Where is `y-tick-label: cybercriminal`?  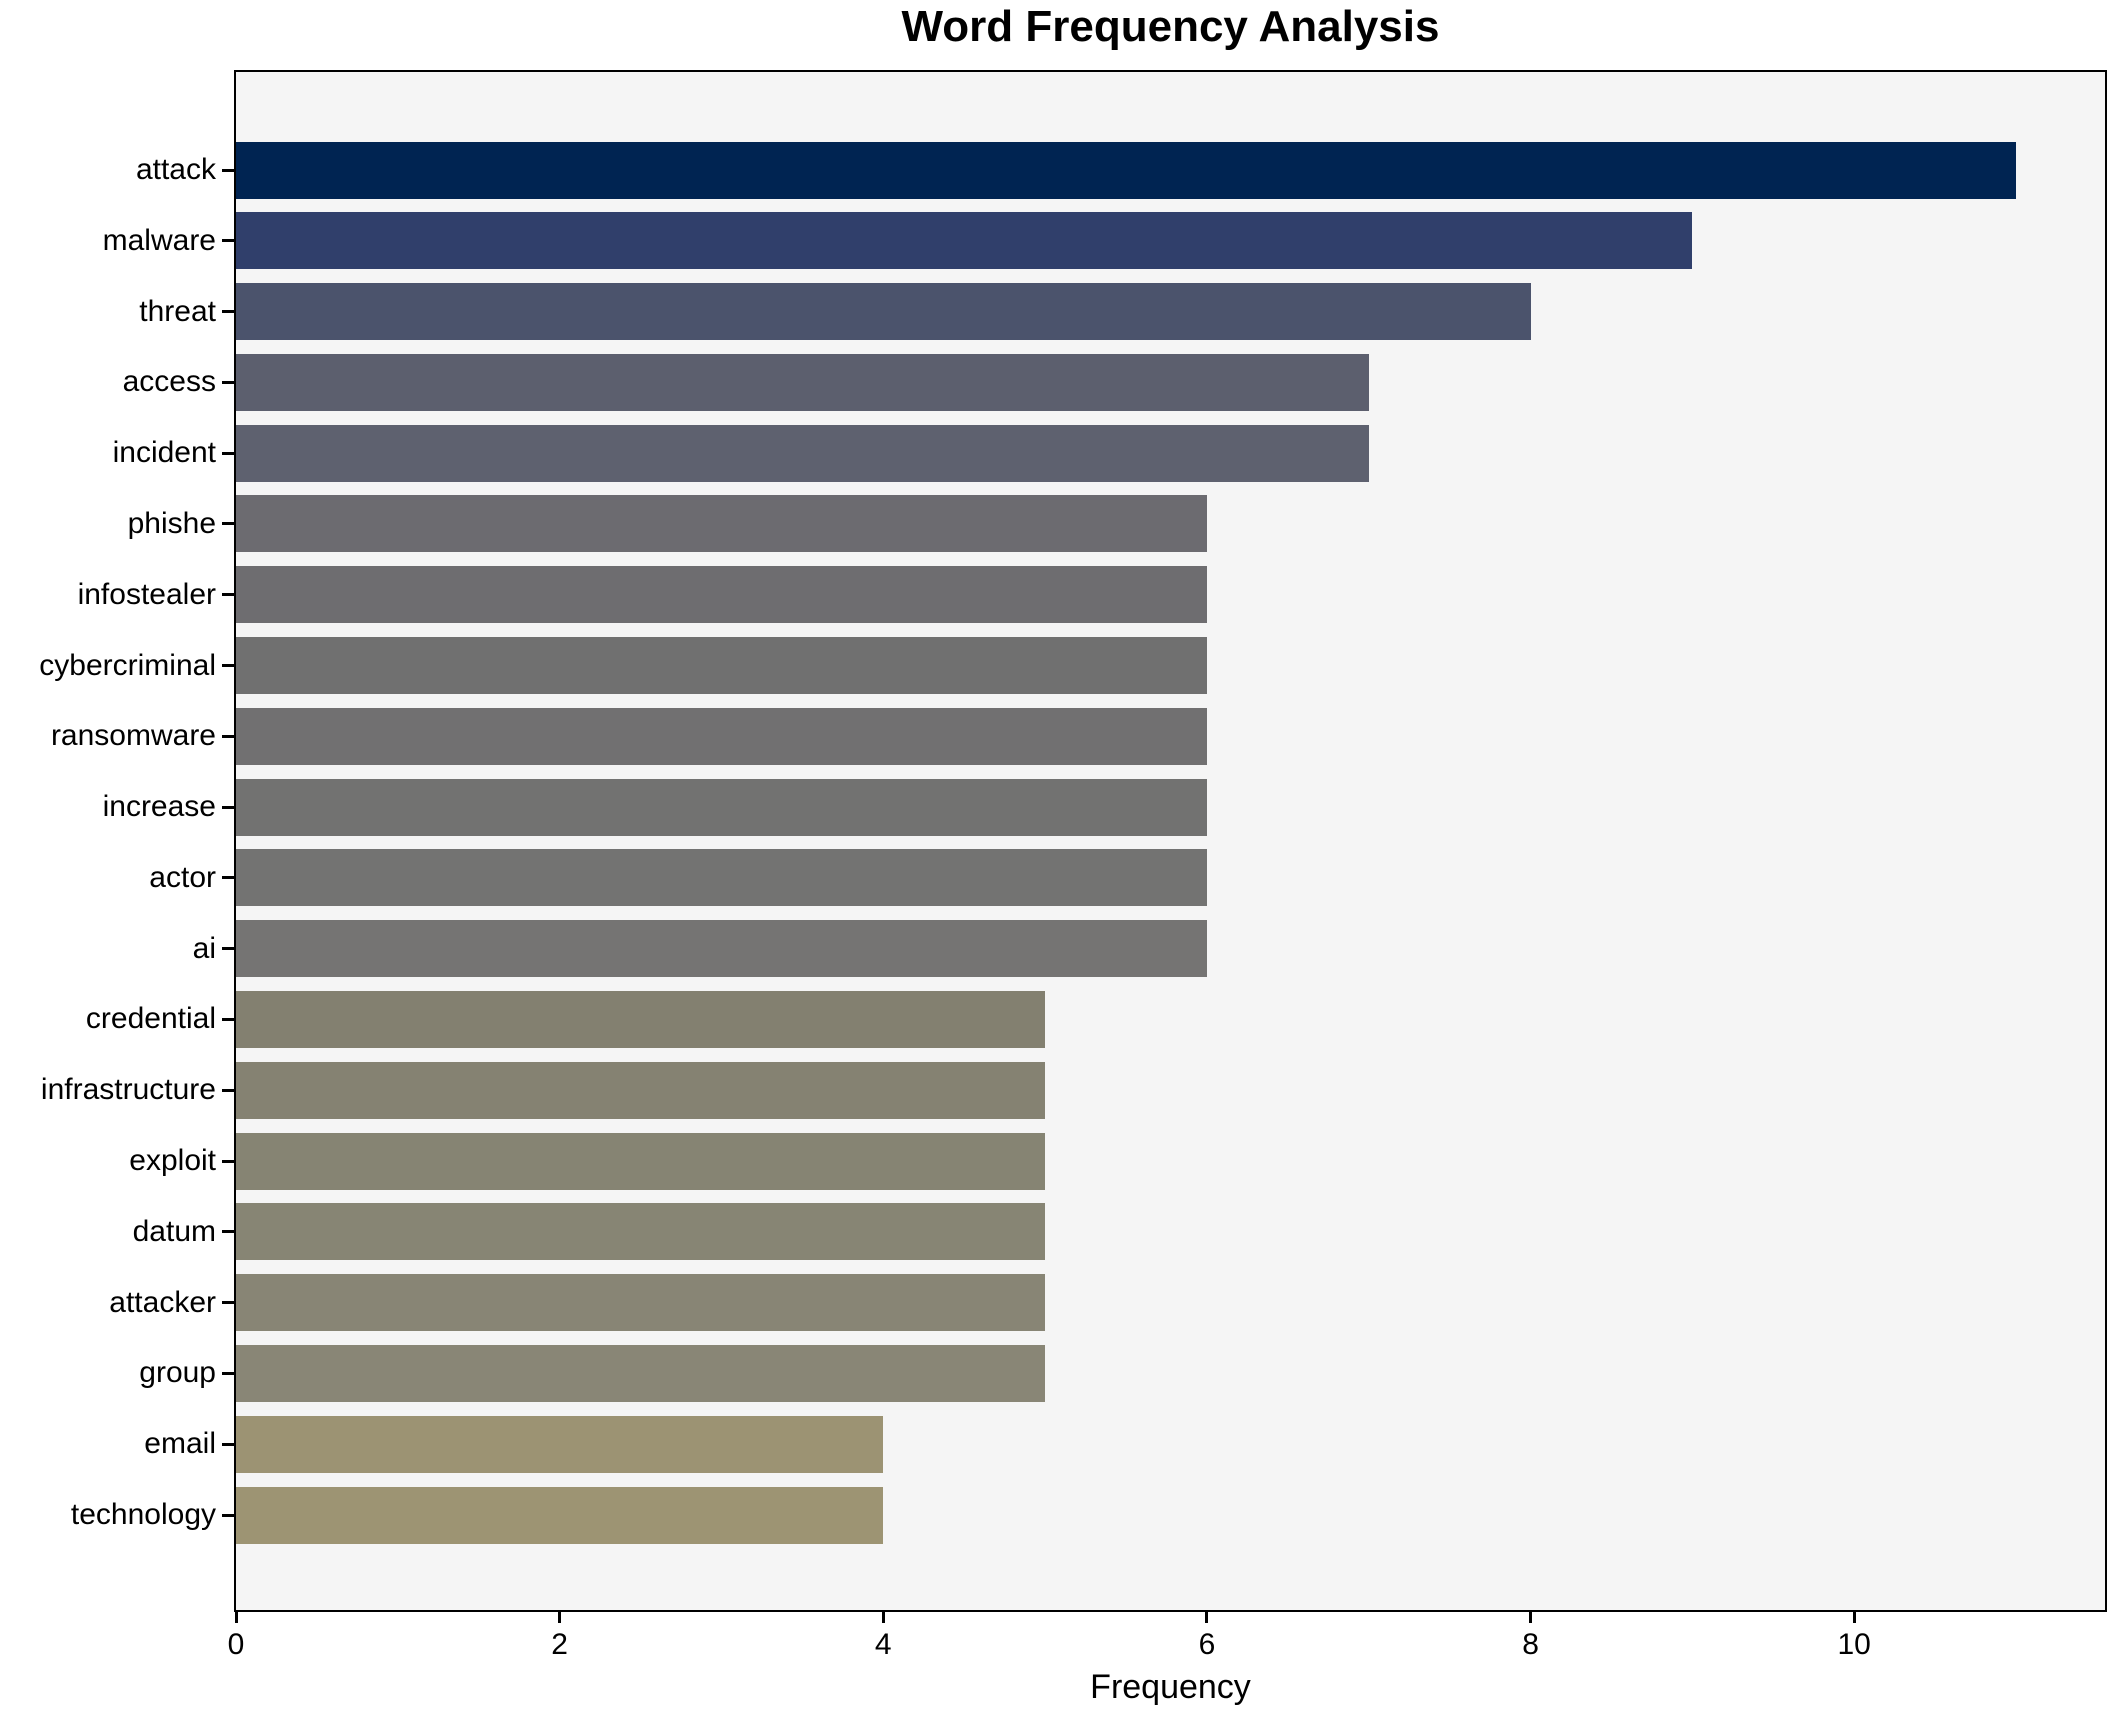 y-tick-label: cybercriminal is located at coordinates (127, 665).